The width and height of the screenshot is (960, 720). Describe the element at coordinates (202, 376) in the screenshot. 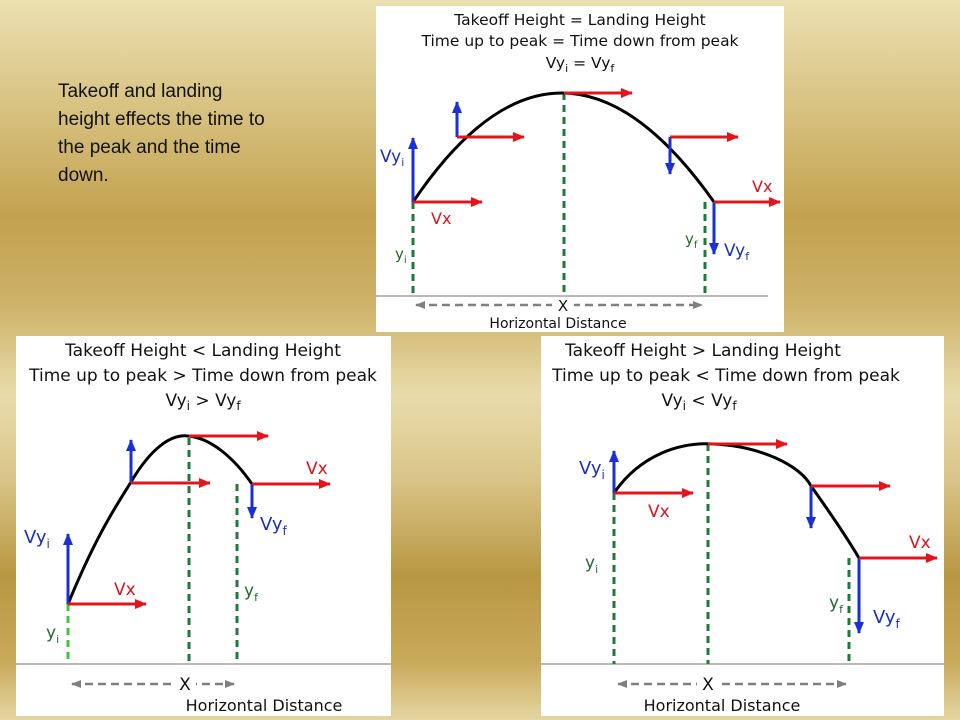

I see `panel-lower-title-line2: Time up to peak > Time down from peak` at that location.